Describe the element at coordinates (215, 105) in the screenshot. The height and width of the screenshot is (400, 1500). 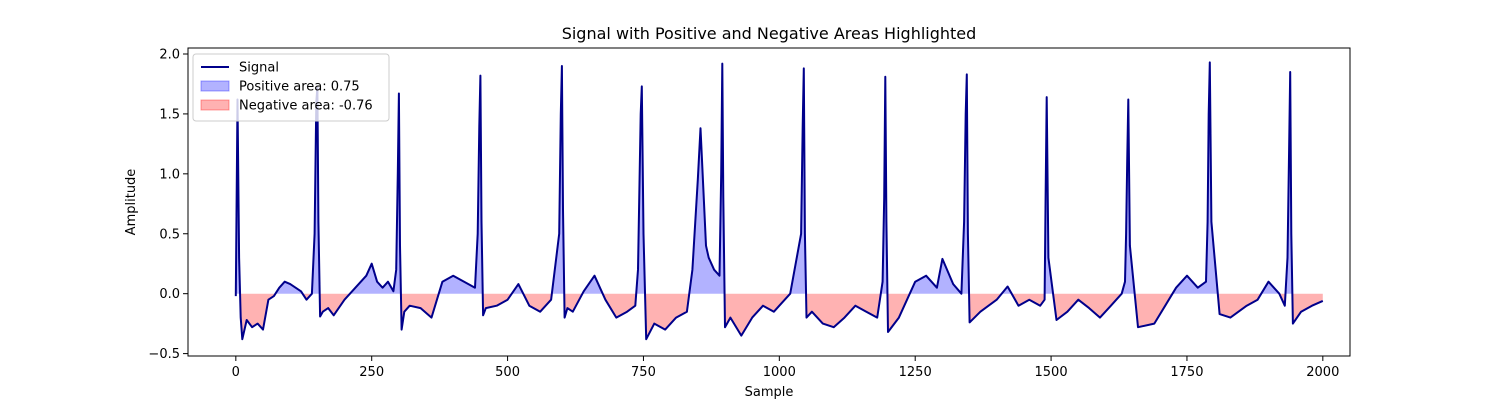
I see `legend-swatch-negative` at that location.